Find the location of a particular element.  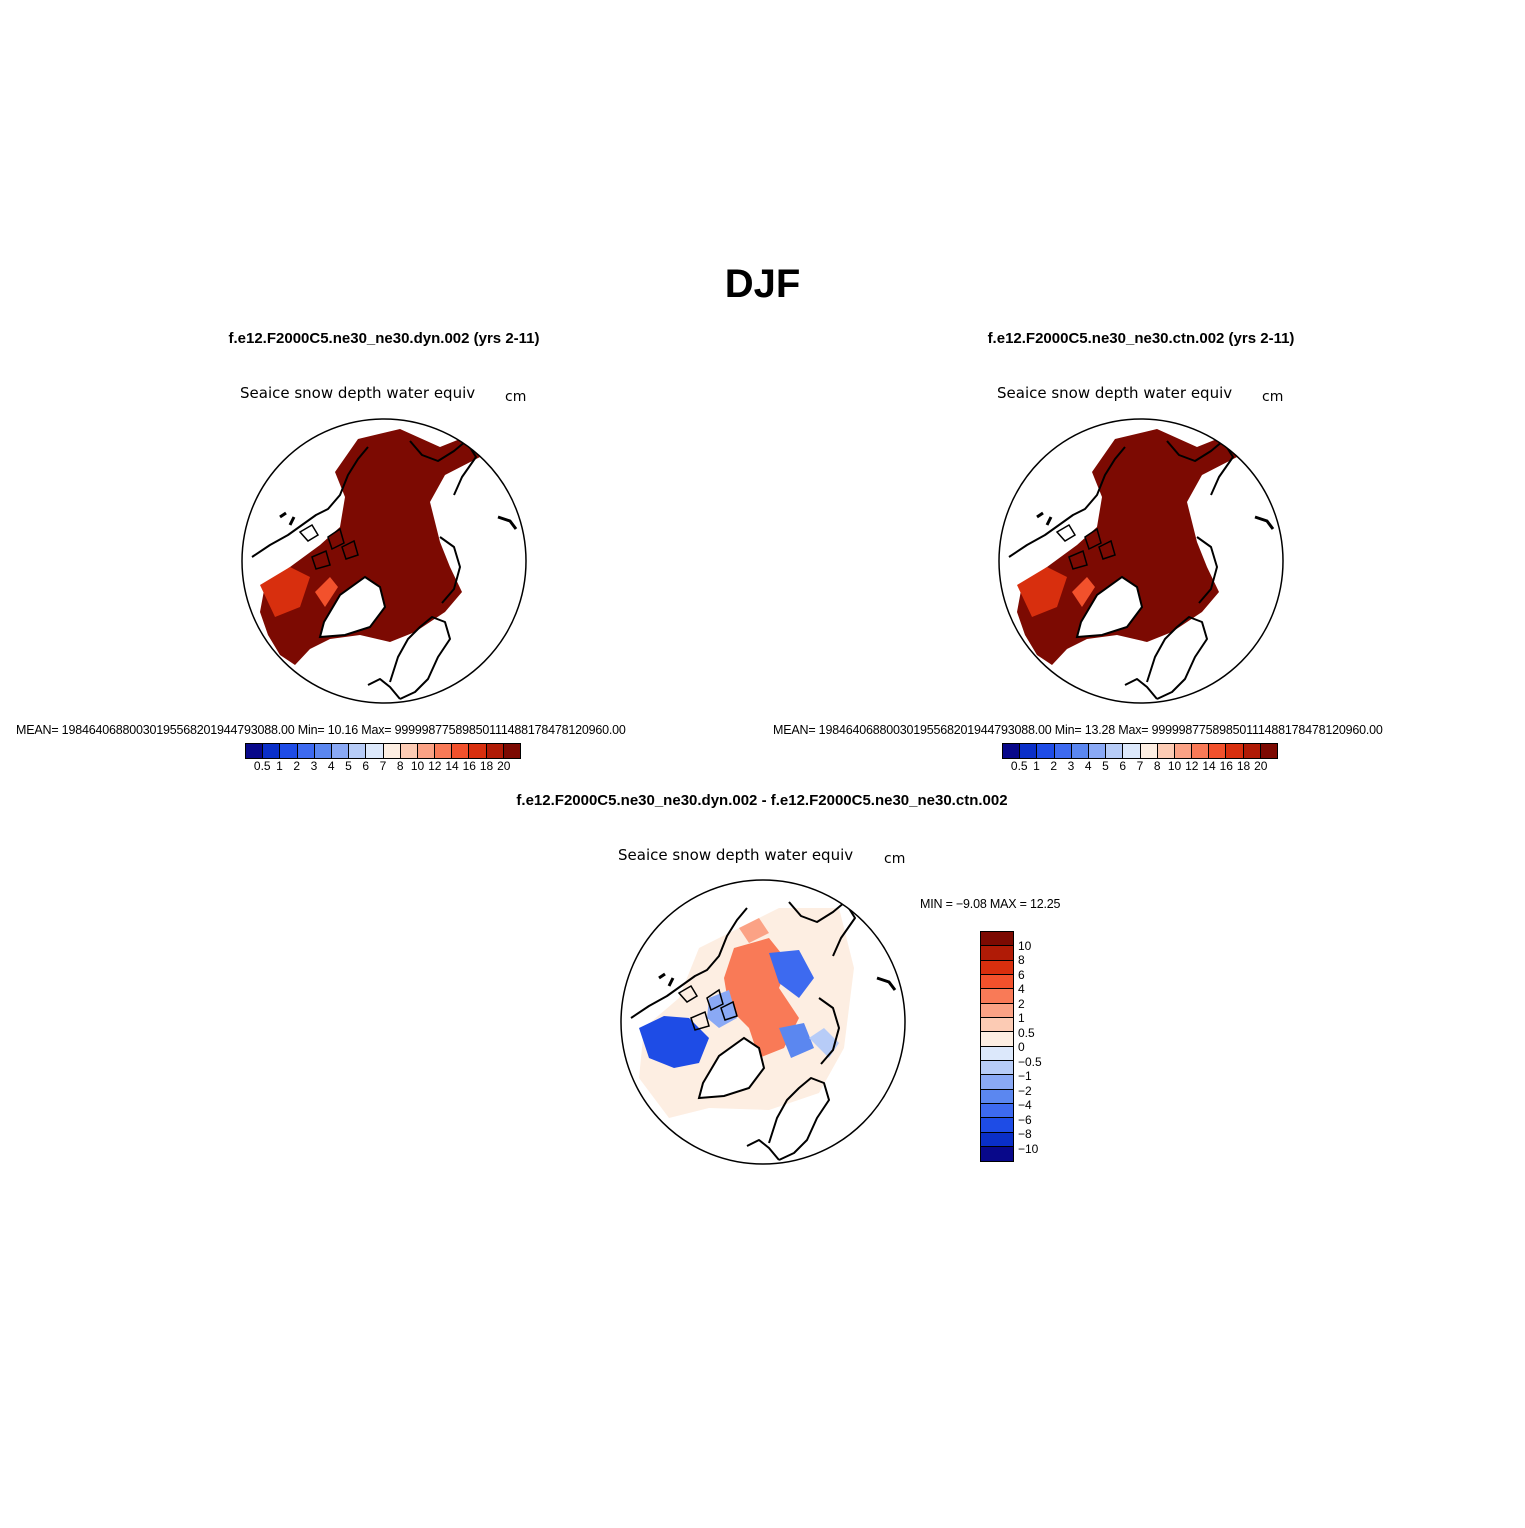

diff-colorbar-labels: 10 8 6 4 2 1 0.5 0 −0.5 −1 −2 −4 −6 −8 −10 is located at coordinates (1048, 1047).